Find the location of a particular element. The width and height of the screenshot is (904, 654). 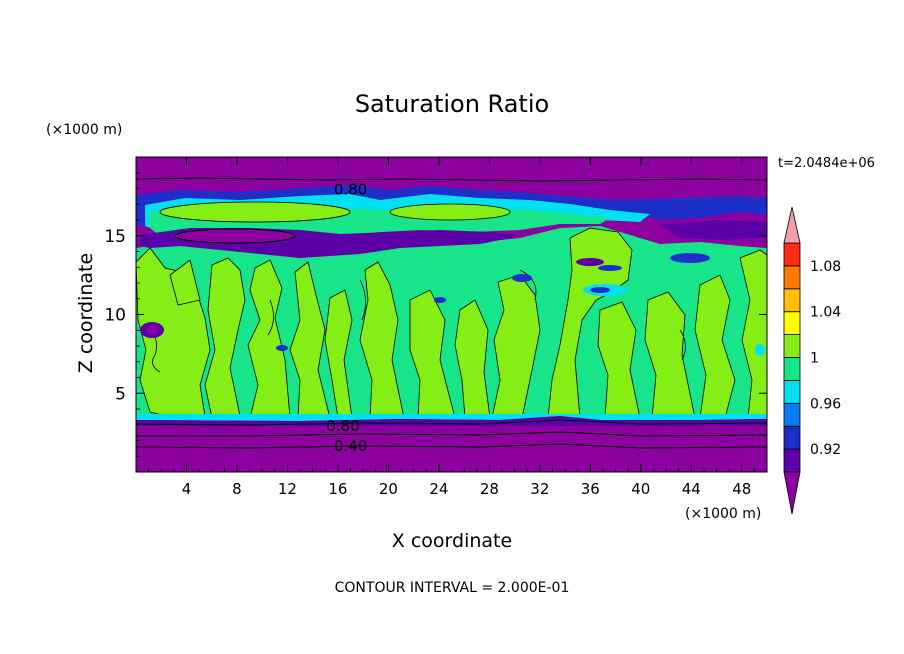

y-axis-title: Z coordinate is located at coordinates (86, 313).